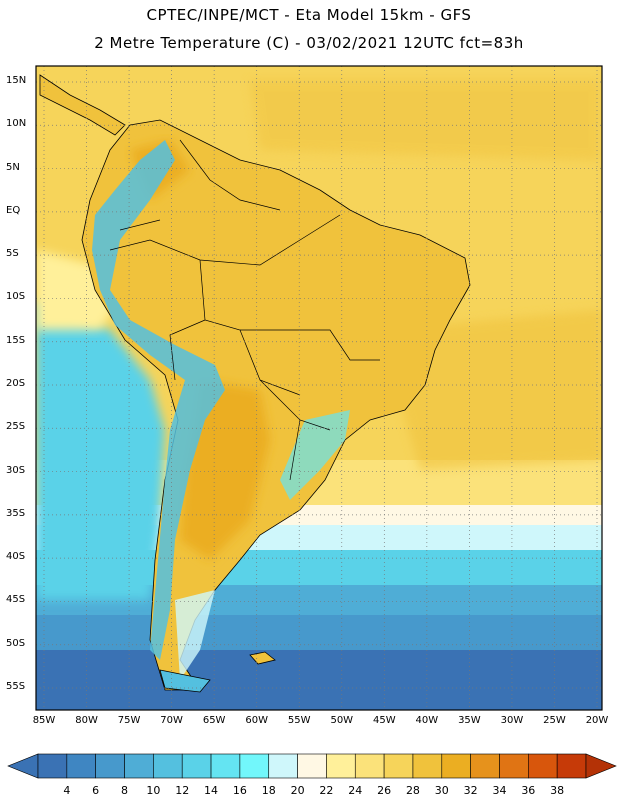 The width and height of the screenshot is (618, 800). Describe the element at coordinates (16, 600) in the screenshot. I see `lat-label: 45S` at that location.